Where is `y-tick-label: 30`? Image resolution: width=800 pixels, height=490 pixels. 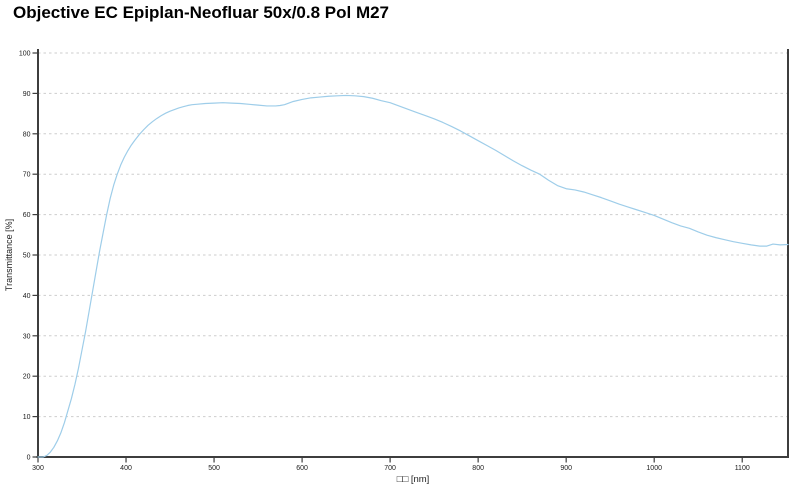 y-tick-label: 30 is located at coordinates (27, 336).